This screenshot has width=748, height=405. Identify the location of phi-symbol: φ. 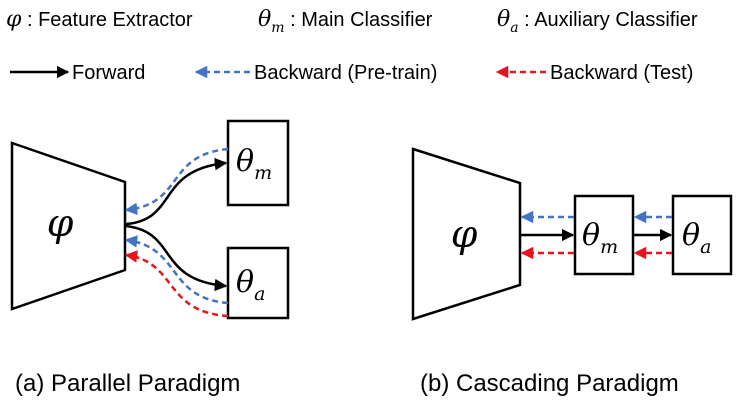
(14, 19).